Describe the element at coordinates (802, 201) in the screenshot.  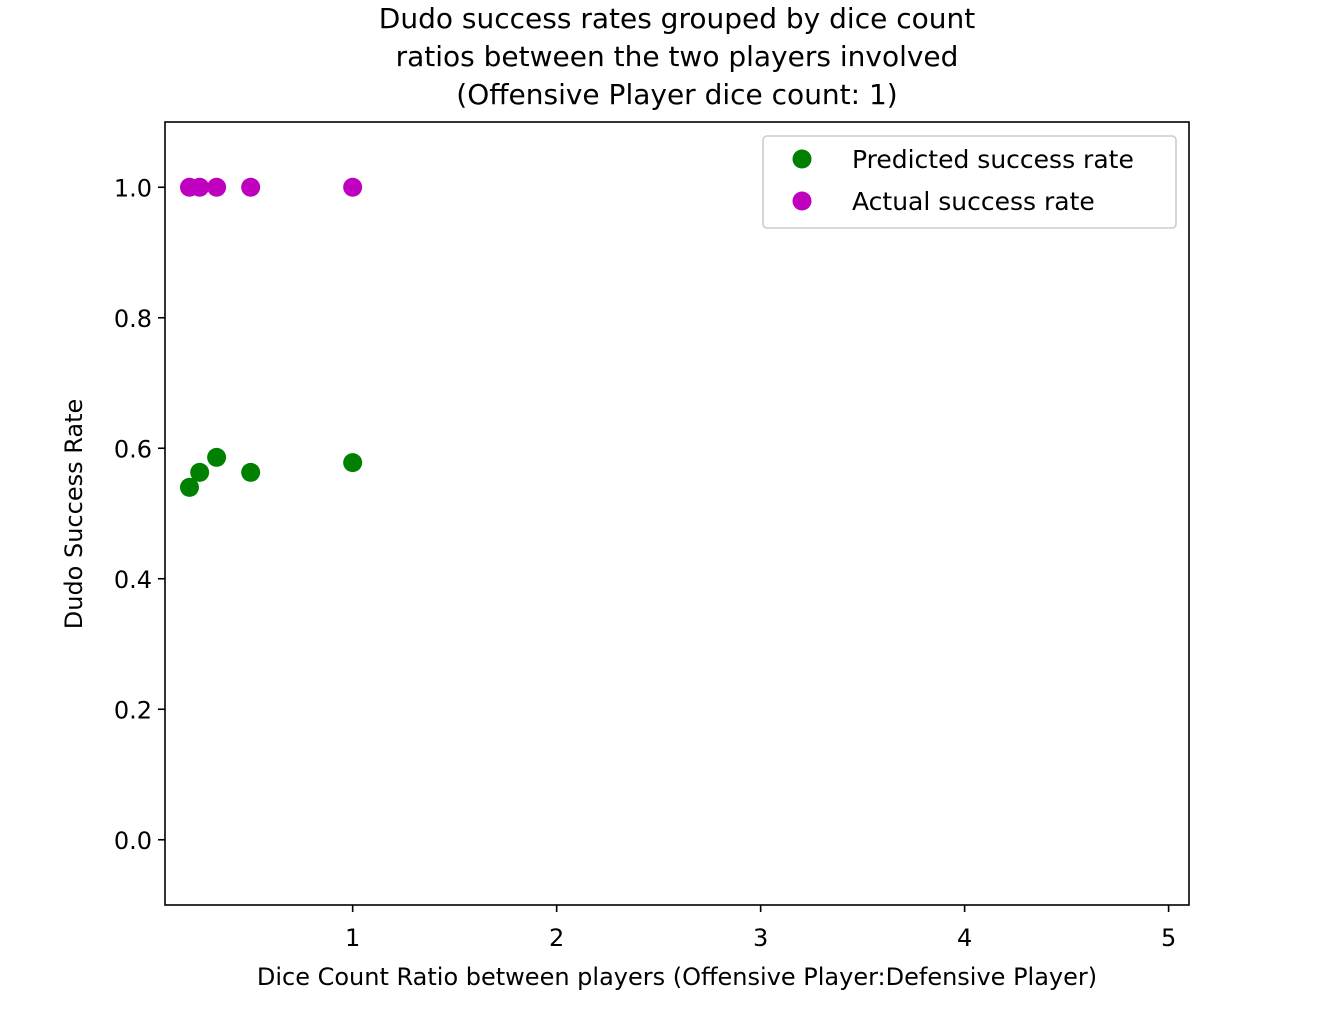
I see `legend-marker-actual` at that location.